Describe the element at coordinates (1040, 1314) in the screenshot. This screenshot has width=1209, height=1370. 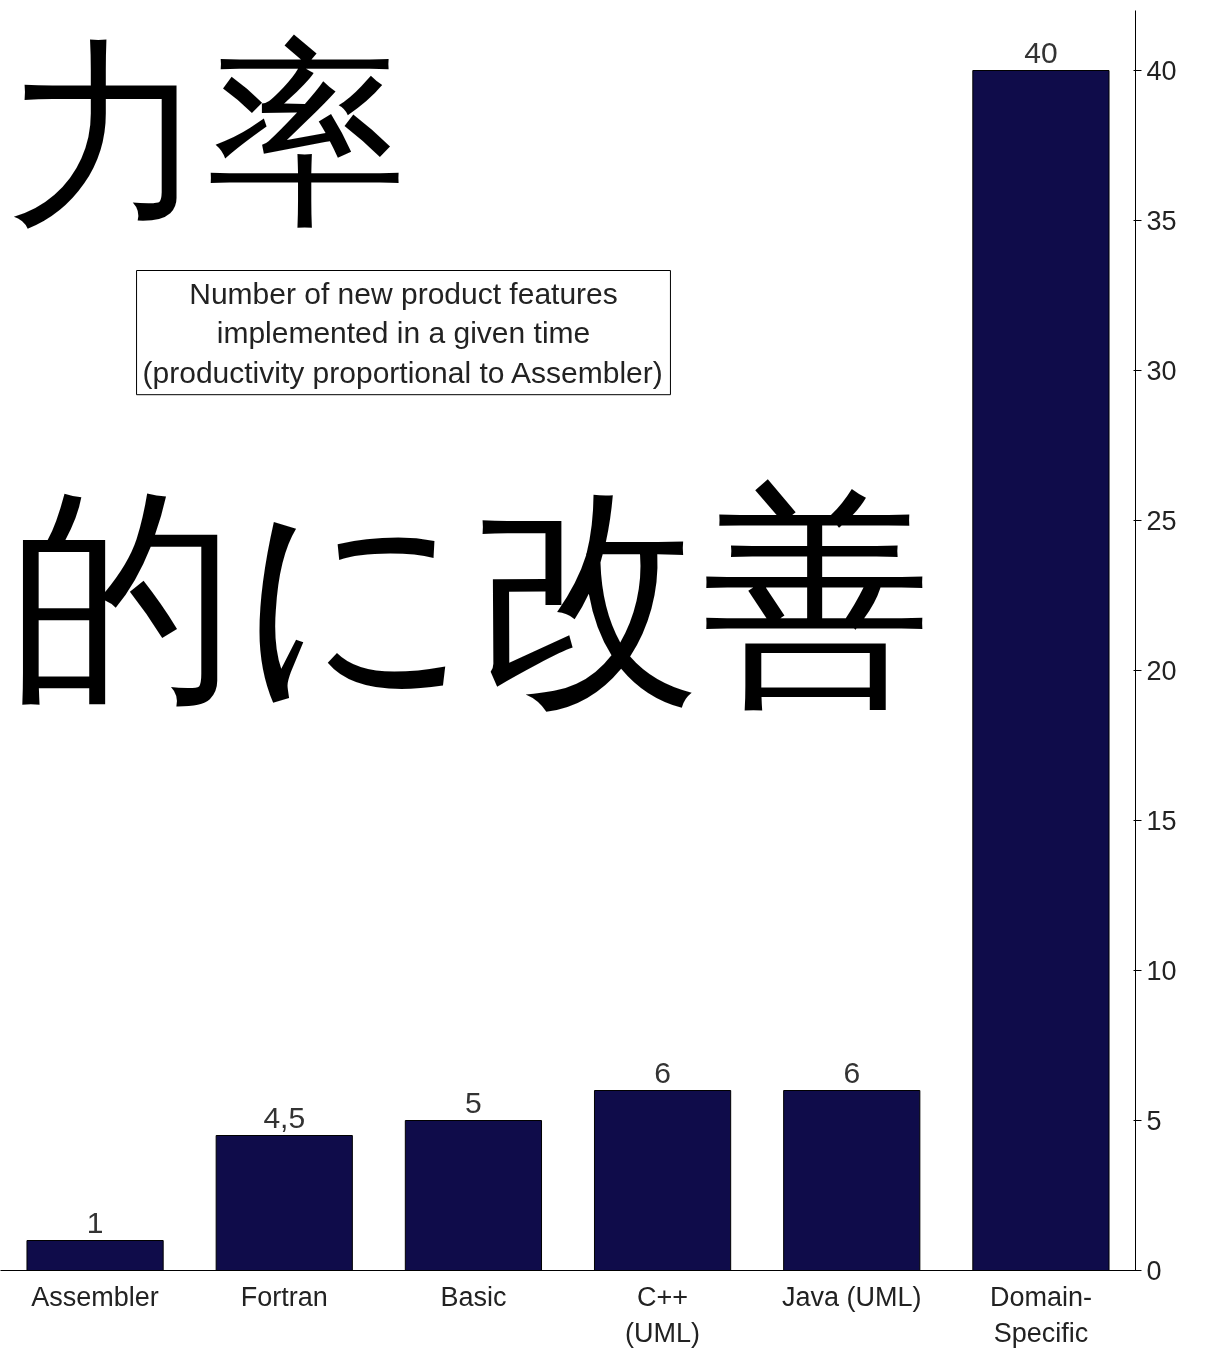
I see `x-tick-label: Domain- Specific` at that location.